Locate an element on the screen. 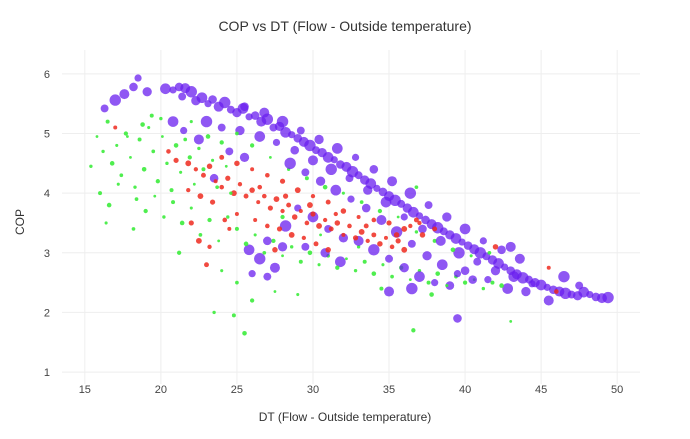  x-tick-label: 20 is located at coordinates (161, 390).